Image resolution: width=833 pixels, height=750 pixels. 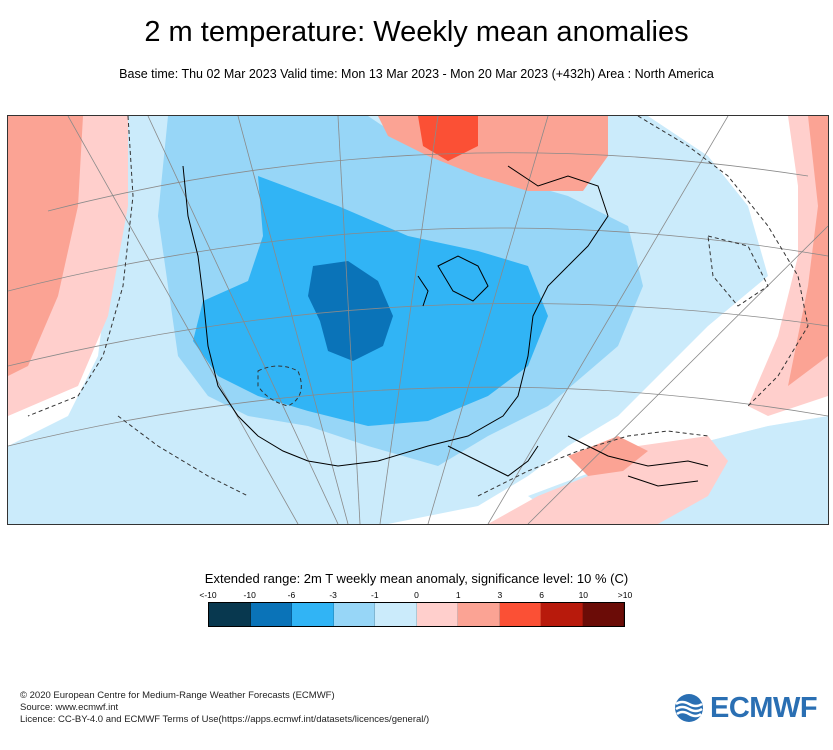 What do you see at coordinates (249, 595) in the screenshot?
I see `legend-label: -10` at bounding box center [249, 595].